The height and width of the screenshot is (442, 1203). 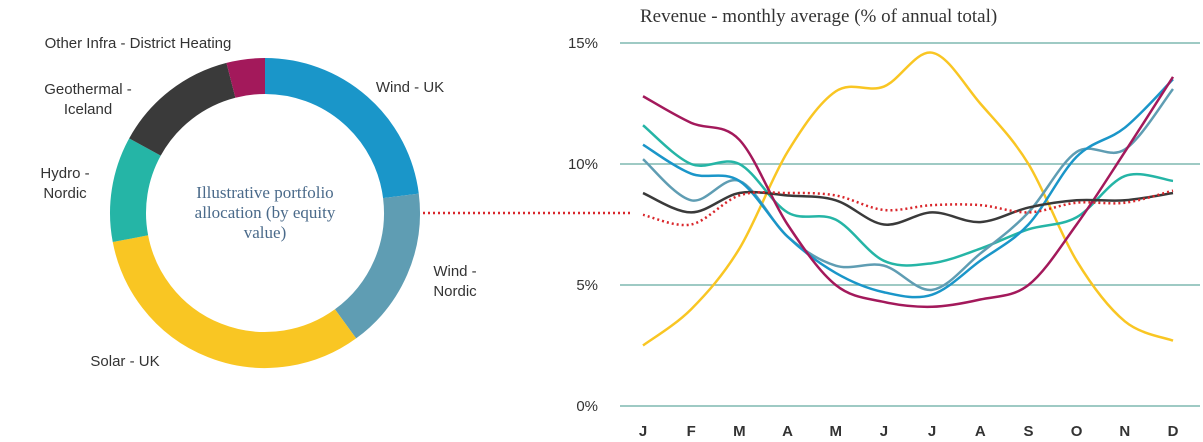 I want to click on x-tick-label: N, so click(x=1124, y=431).